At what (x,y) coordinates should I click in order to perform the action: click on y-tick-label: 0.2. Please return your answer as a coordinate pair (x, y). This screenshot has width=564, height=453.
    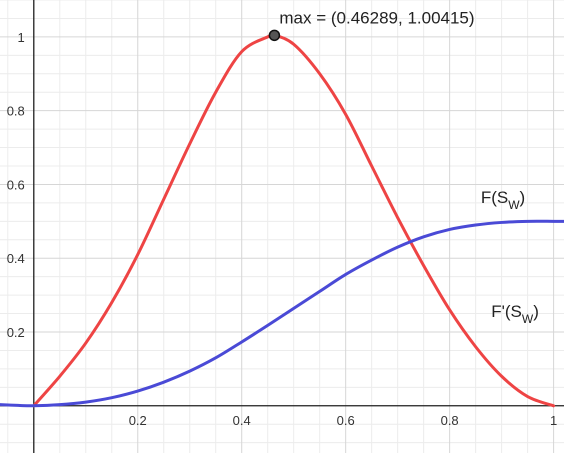
    Looking at the image, I should click on (16, 332).